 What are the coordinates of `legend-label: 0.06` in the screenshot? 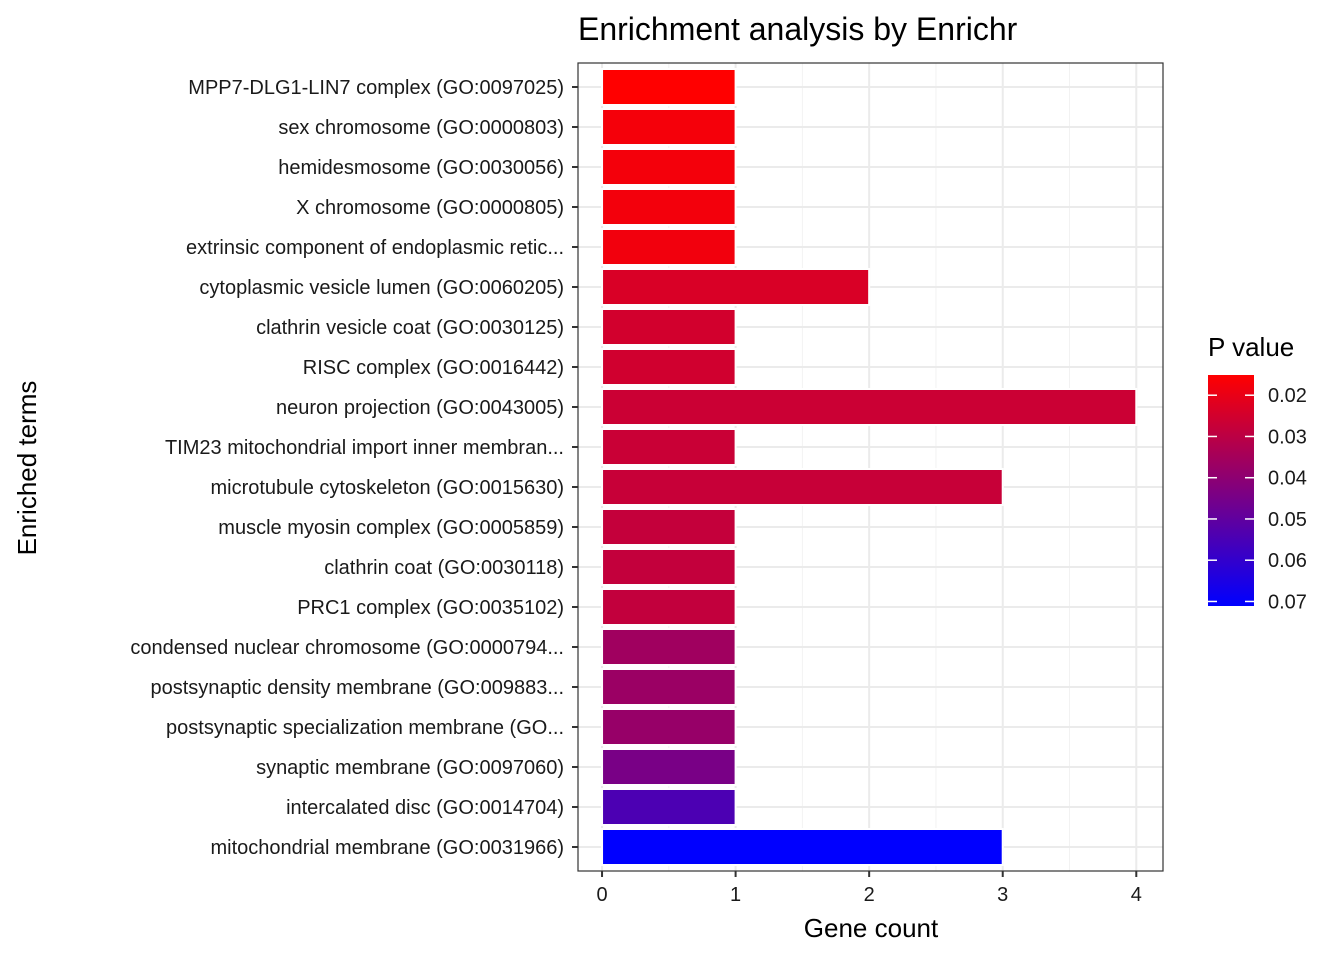 It's located at (1287, 561).